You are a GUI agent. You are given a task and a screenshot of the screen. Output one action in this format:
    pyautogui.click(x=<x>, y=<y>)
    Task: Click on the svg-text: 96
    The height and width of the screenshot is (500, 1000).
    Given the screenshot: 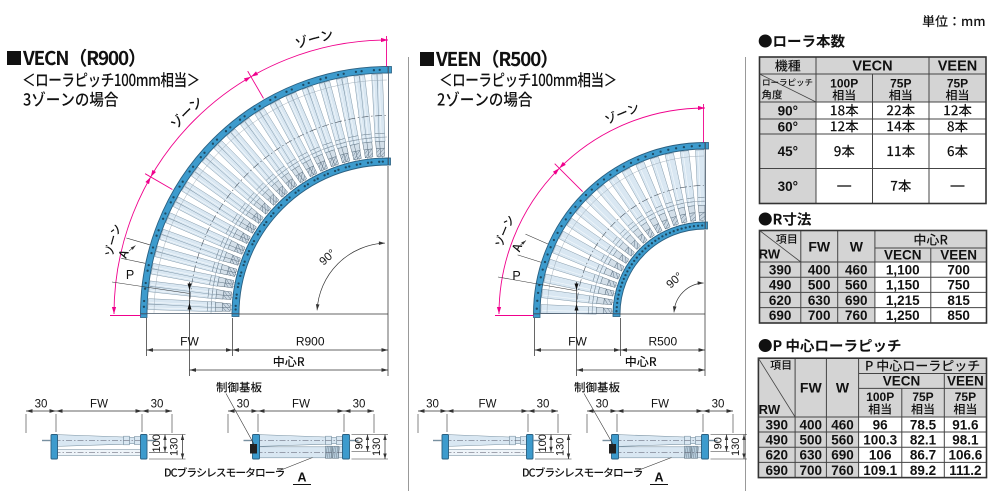 What is the action you would take?
    pyautogui.click(x=881, y=424)
    